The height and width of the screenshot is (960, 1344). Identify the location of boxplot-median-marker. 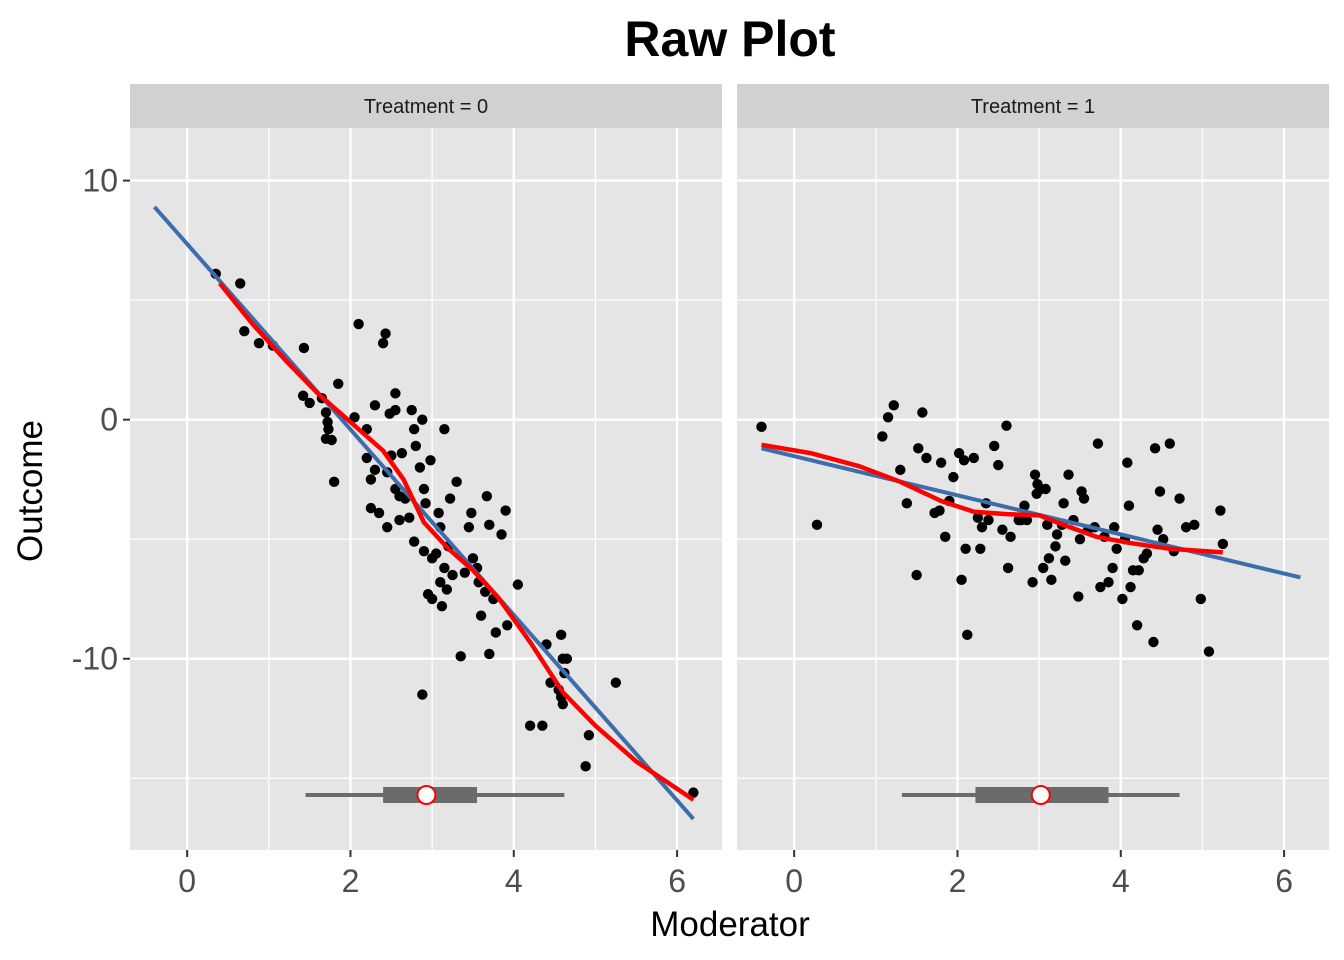
(1040, 795).